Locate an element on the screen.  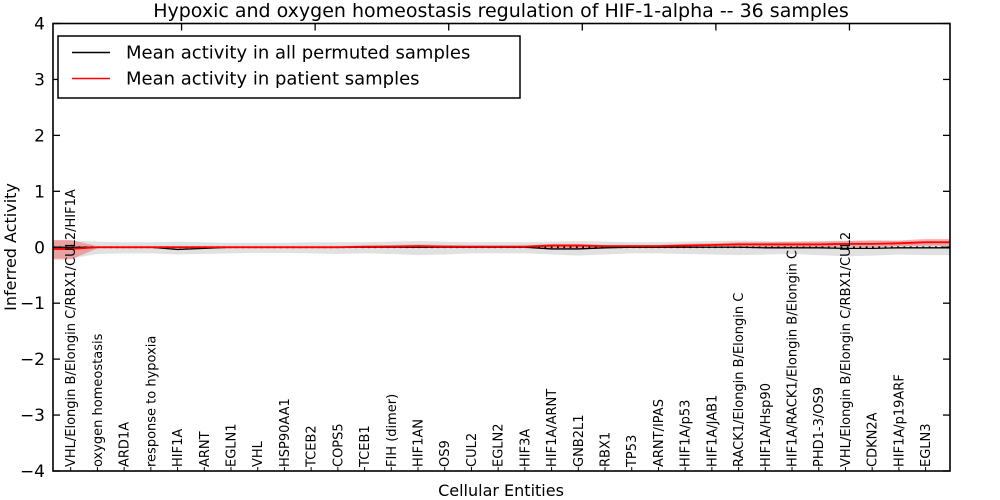
y-tick-label: 4 is located at coordinates (39, 25).